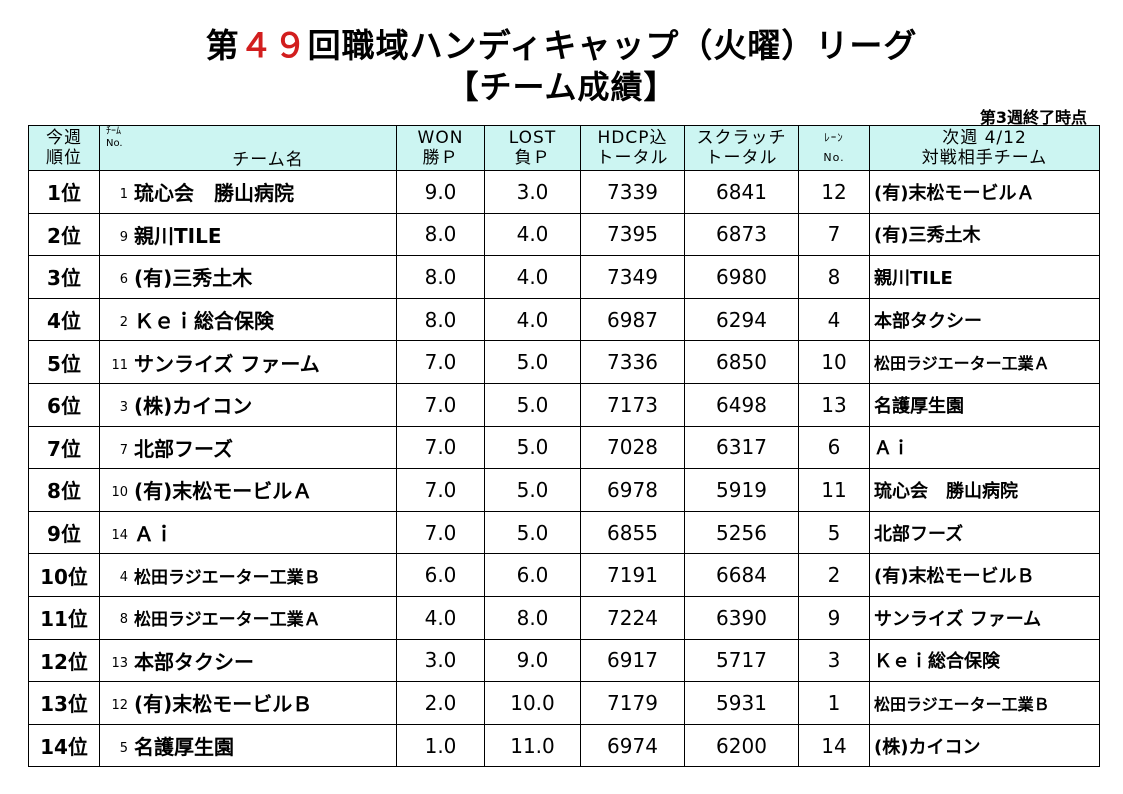  I want to click on team-name: 松田ラジエーター工業Ａ, so click(227, 620).